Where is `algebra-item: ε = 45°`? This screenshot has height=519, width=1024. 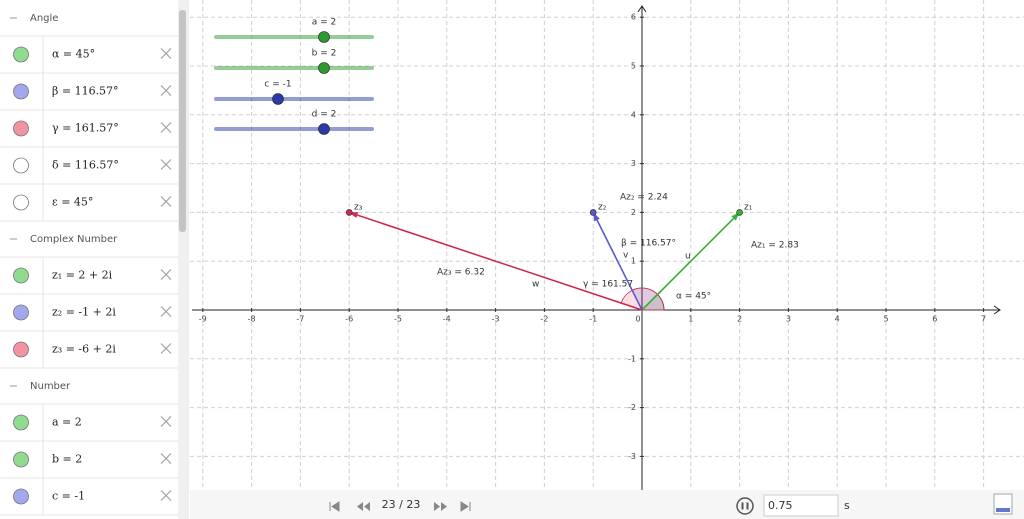
algebra-item: ε = 45° is located at coordinates (72, 202).